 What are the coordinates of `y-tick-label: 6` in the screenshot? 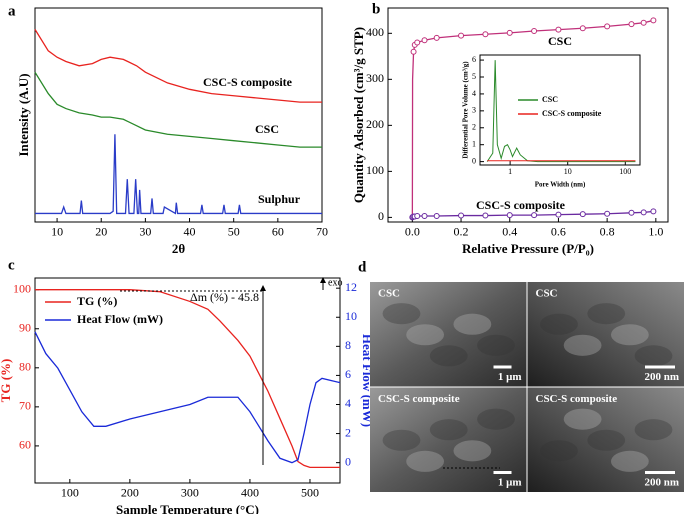 It's located at (474, 59).